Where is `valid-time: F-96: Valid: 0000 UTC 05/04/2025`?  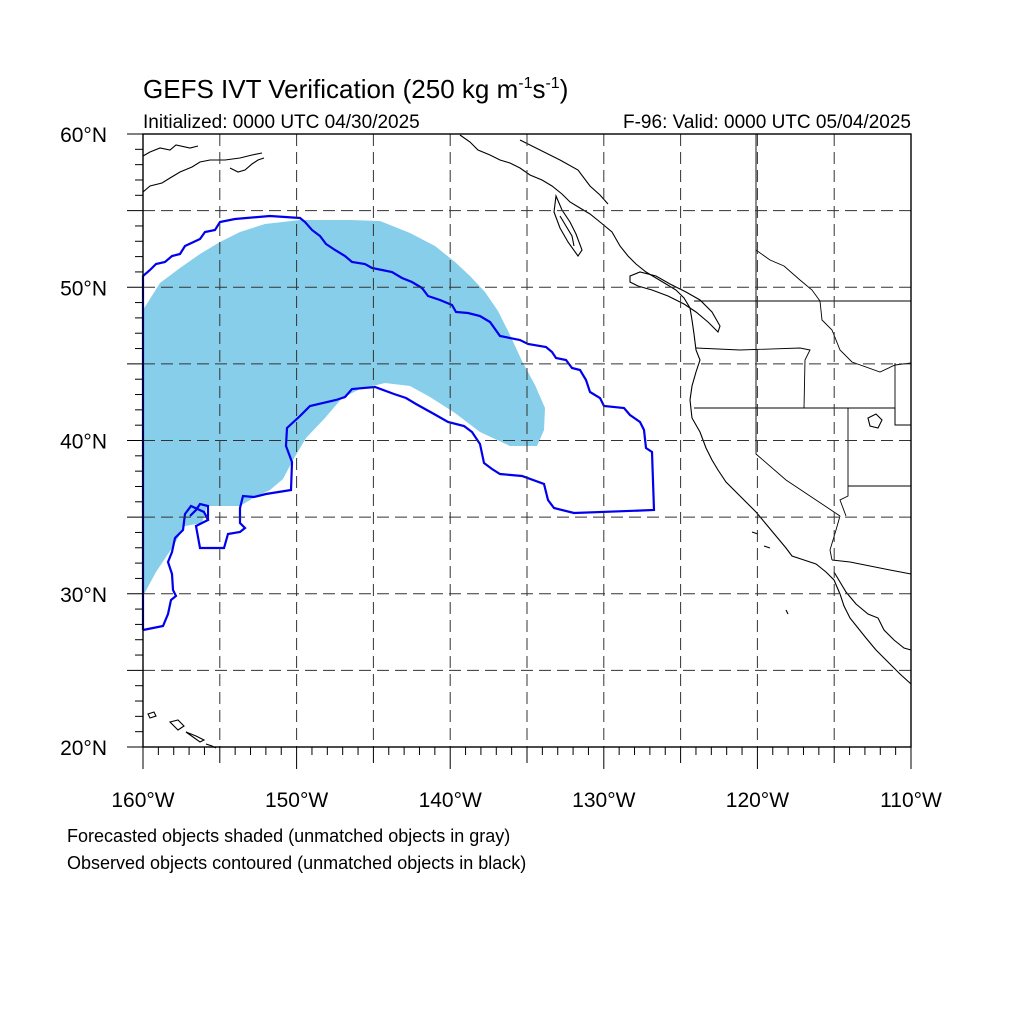
valid-time: F-96: Valid: 0000 UTC 05/04/2025 is located at coordinates (767, 122).